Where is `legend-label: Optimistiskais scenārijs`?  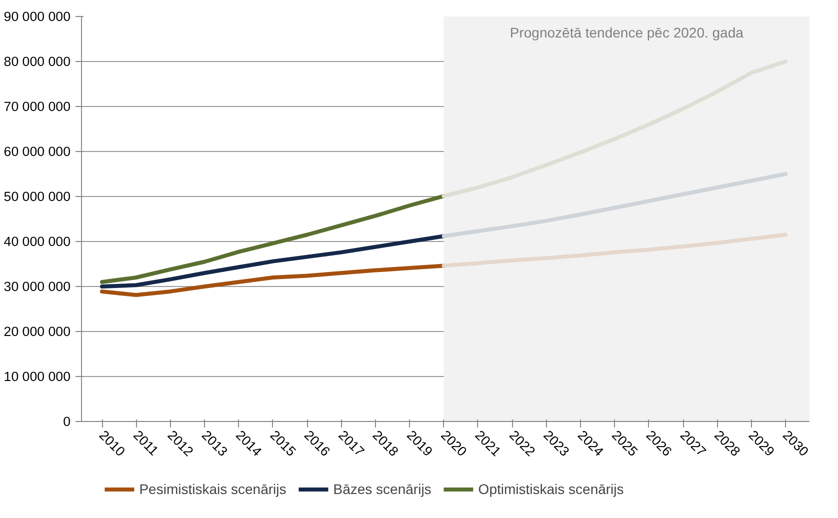 legend-label: Optimistiskais scenārijs is located at coordinates (551, 489).